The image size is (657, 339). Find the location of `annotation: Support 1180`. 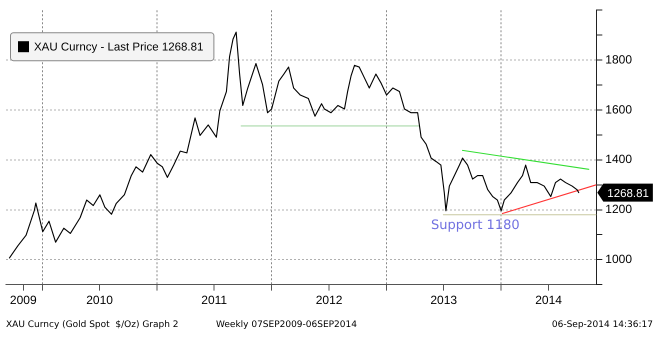

annotation: Support 1180 is located at coordinates (475, 225).